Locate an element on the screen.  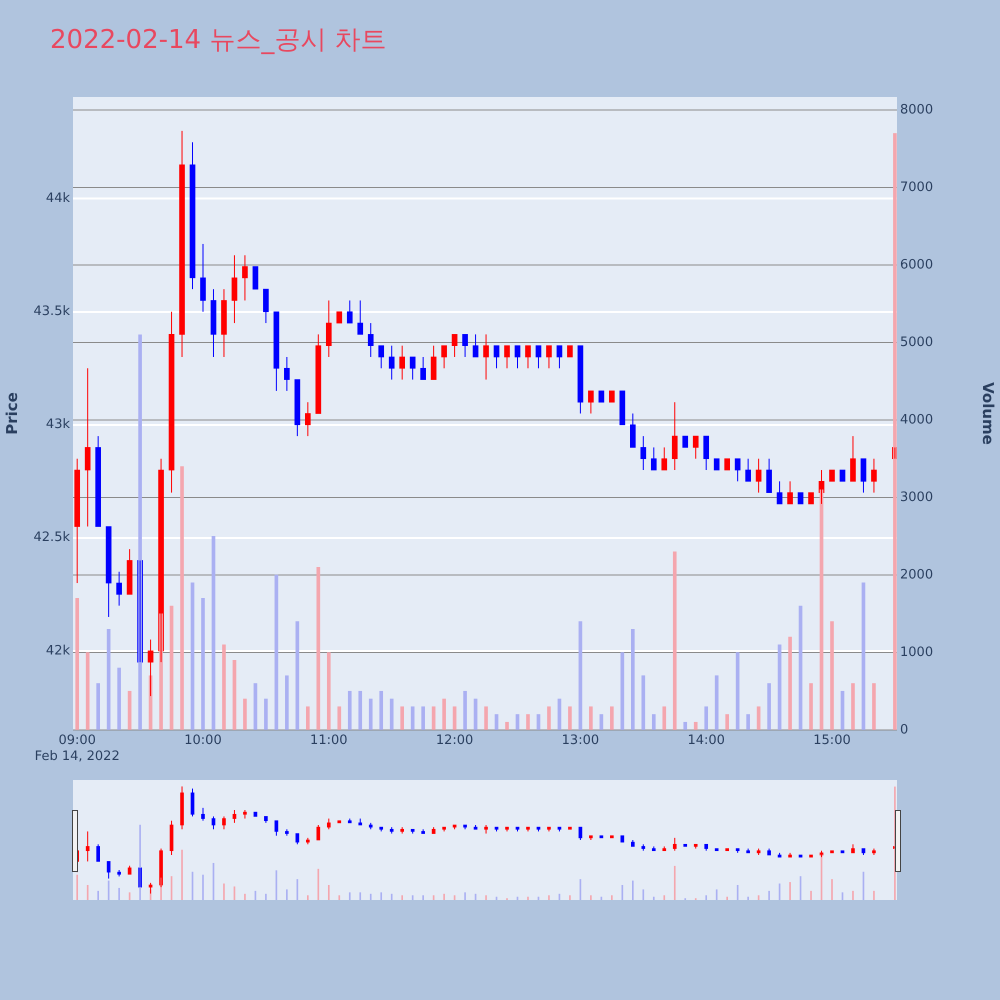
y2-tick-label: 0 is located at coordinates (904, 730).